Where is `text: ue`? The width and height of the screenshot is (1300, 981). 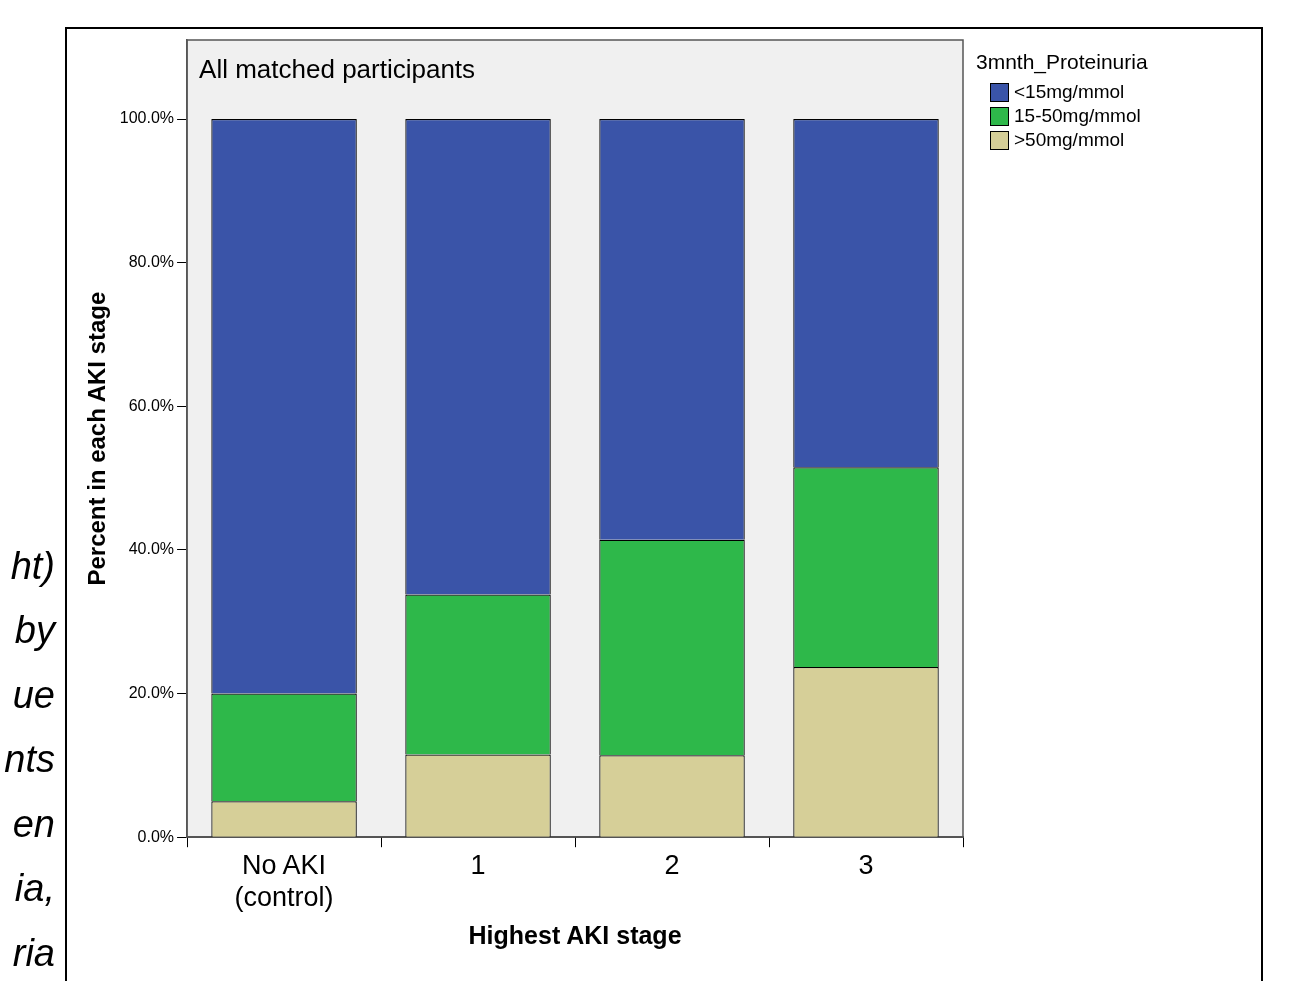
text: ue is located at coordinates (33, 694).